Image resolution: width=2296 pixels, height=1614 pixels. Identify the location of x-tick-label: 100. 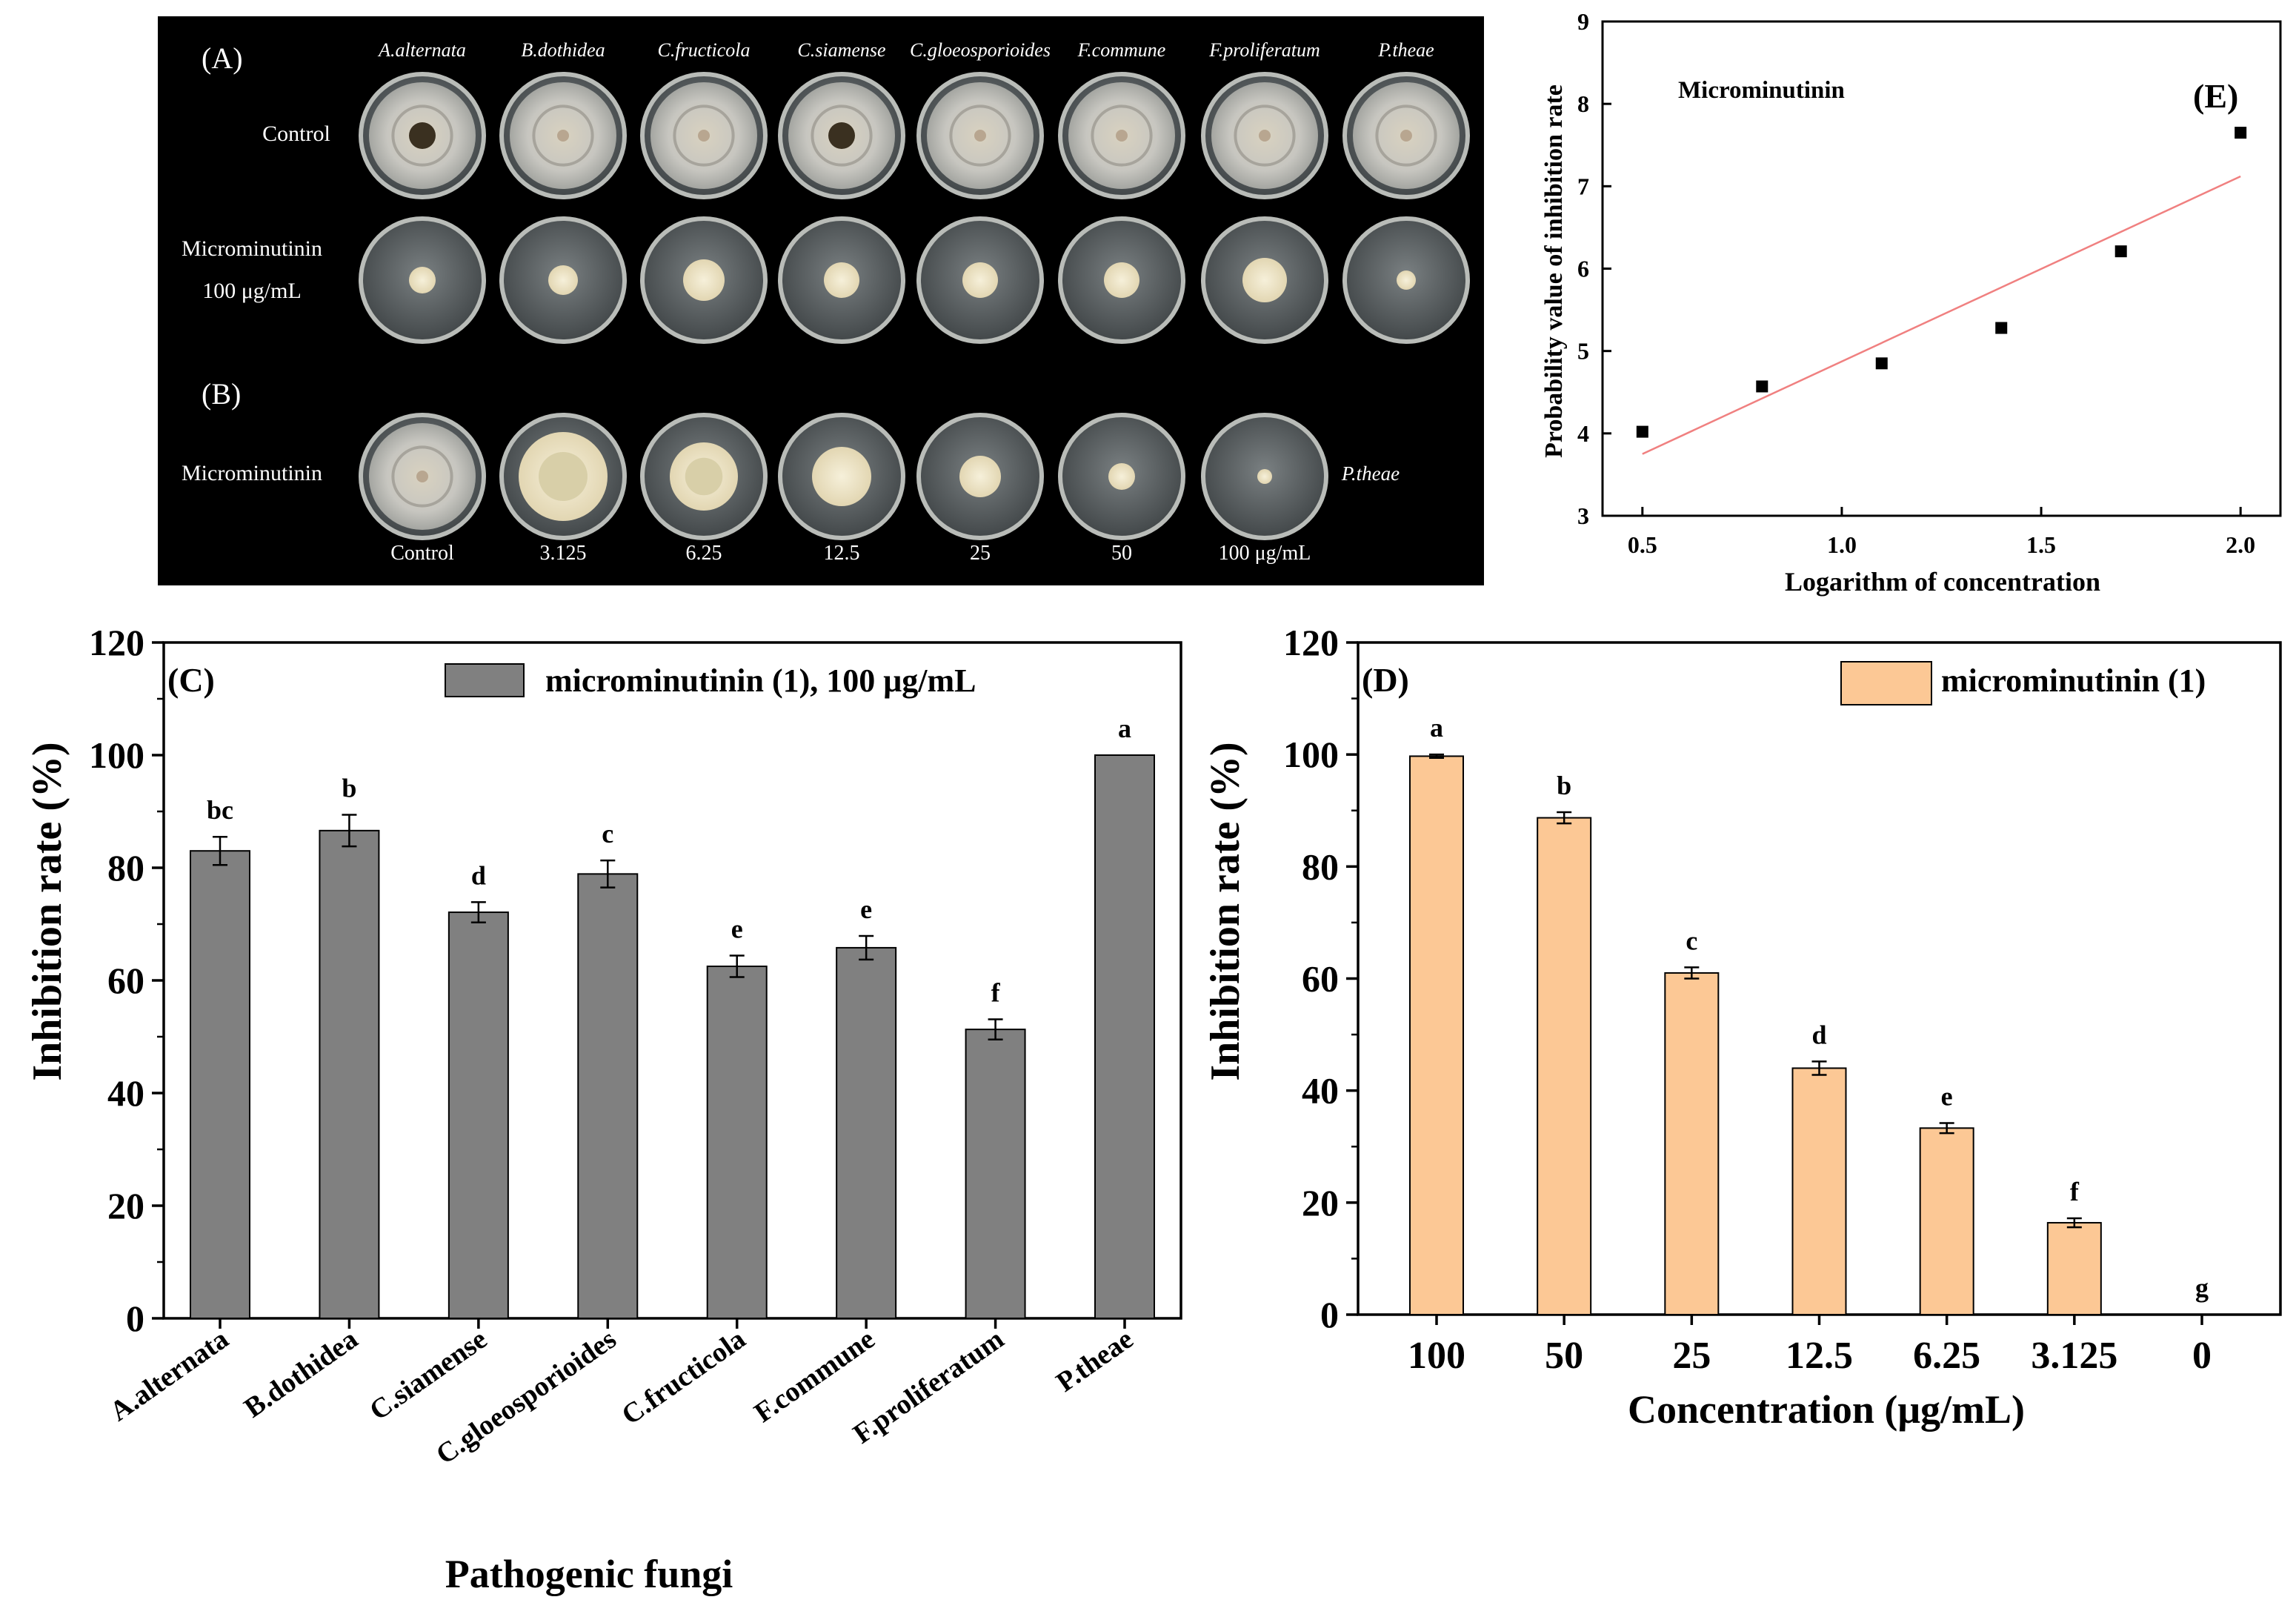
(1436, 1356).